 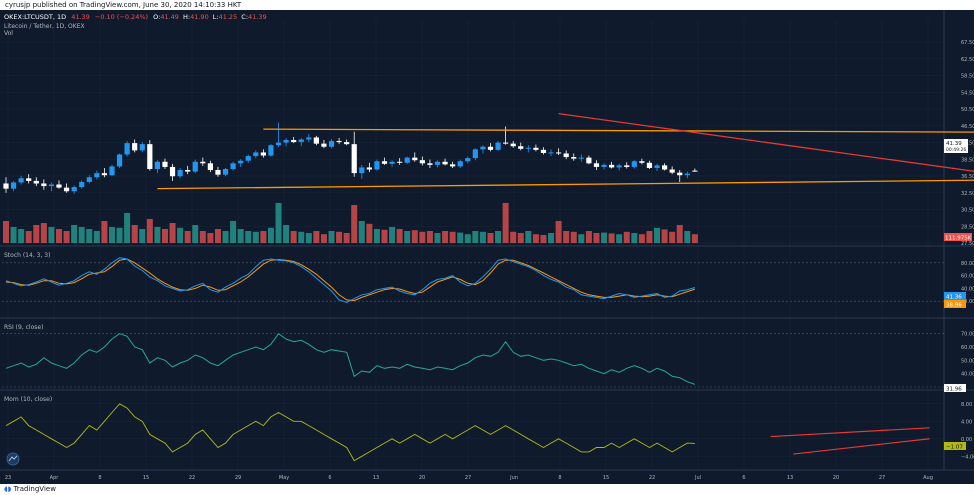 What do you see at coordinates (487, 489) in the screenshot?
I see `footer: ◖◗ TradingView` at bounding box center [487, 489].